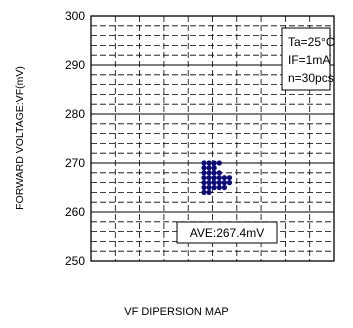 The width and height of the screenshot is (353, 328). Describe the element at coordinates (75, 212) in the screenshot. I see `y-tick-label: 260` at that location.